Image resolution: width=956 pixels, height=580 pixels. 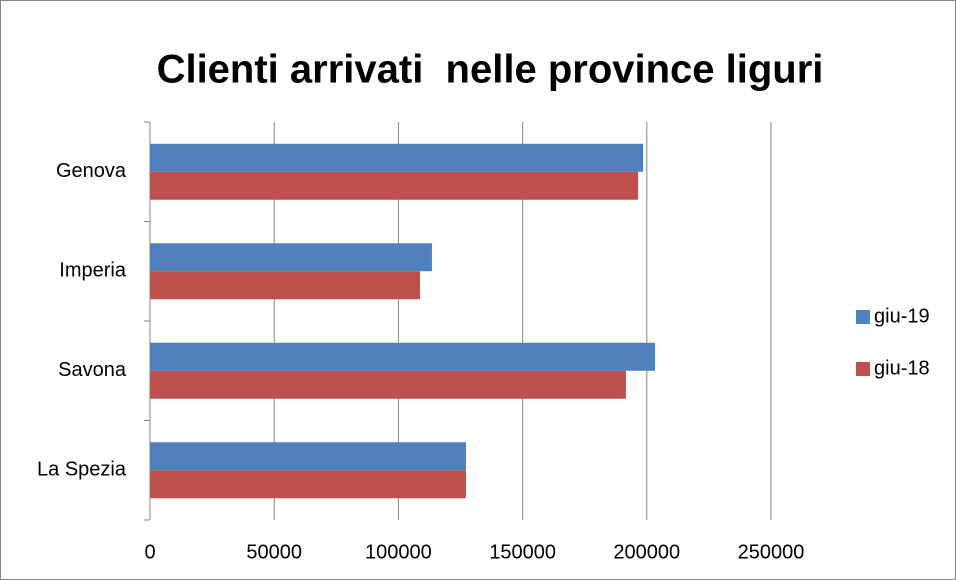 What do you see at coordinates (646, 552) in the screenshot?
I see `x-tick-label: 200000` at bounding box center [646, 552].